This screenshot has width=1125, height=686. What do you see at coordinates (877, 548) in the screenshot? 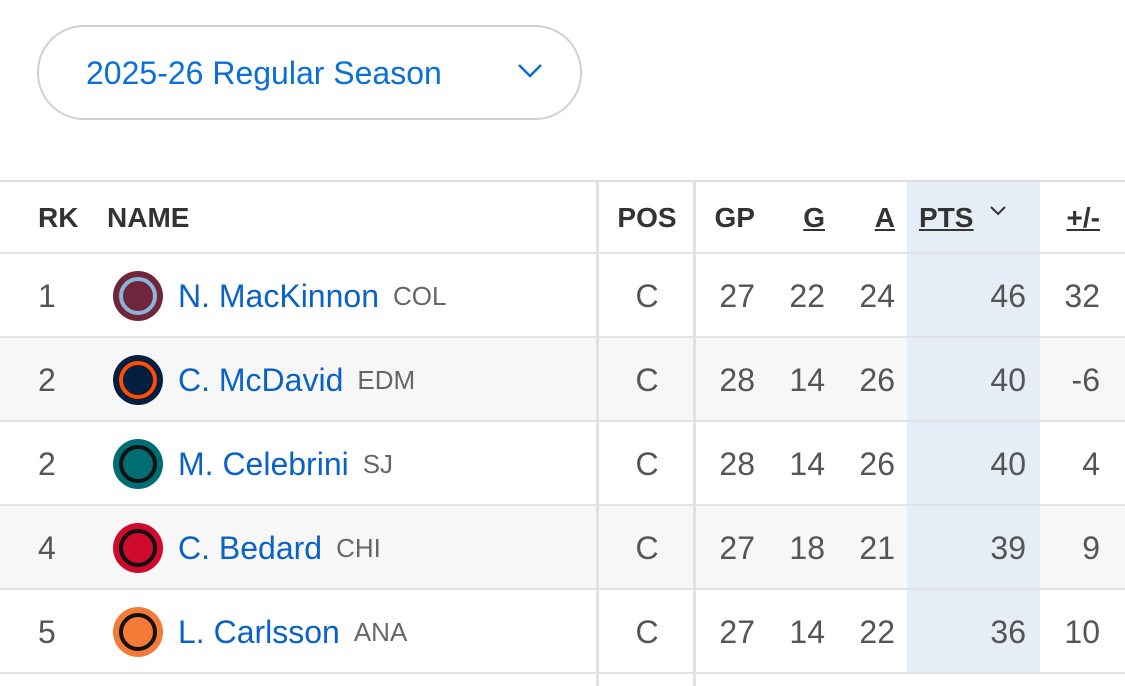
I see `assists: 21` at bounding box center [877, 548].